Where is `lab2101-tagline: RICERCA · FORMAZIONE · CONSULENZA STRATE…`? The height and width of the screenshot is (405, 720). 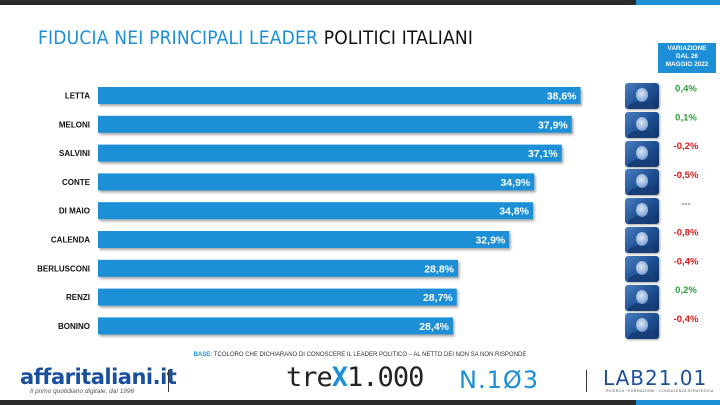 lab2101-tagline: RICERCA · FORMAZIONE · CONSULENZA STRATE… is located at coordinates (660, 391).